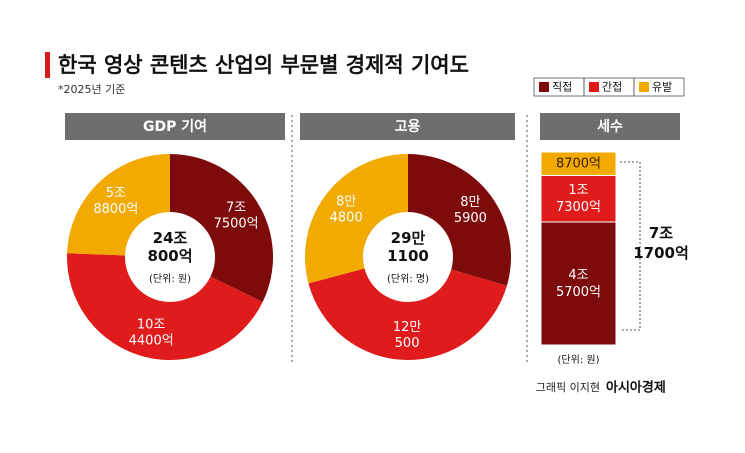  Describe the element at coordinates (346, 217) in the screenshot. I see `value-label-line: 4800` at that location.